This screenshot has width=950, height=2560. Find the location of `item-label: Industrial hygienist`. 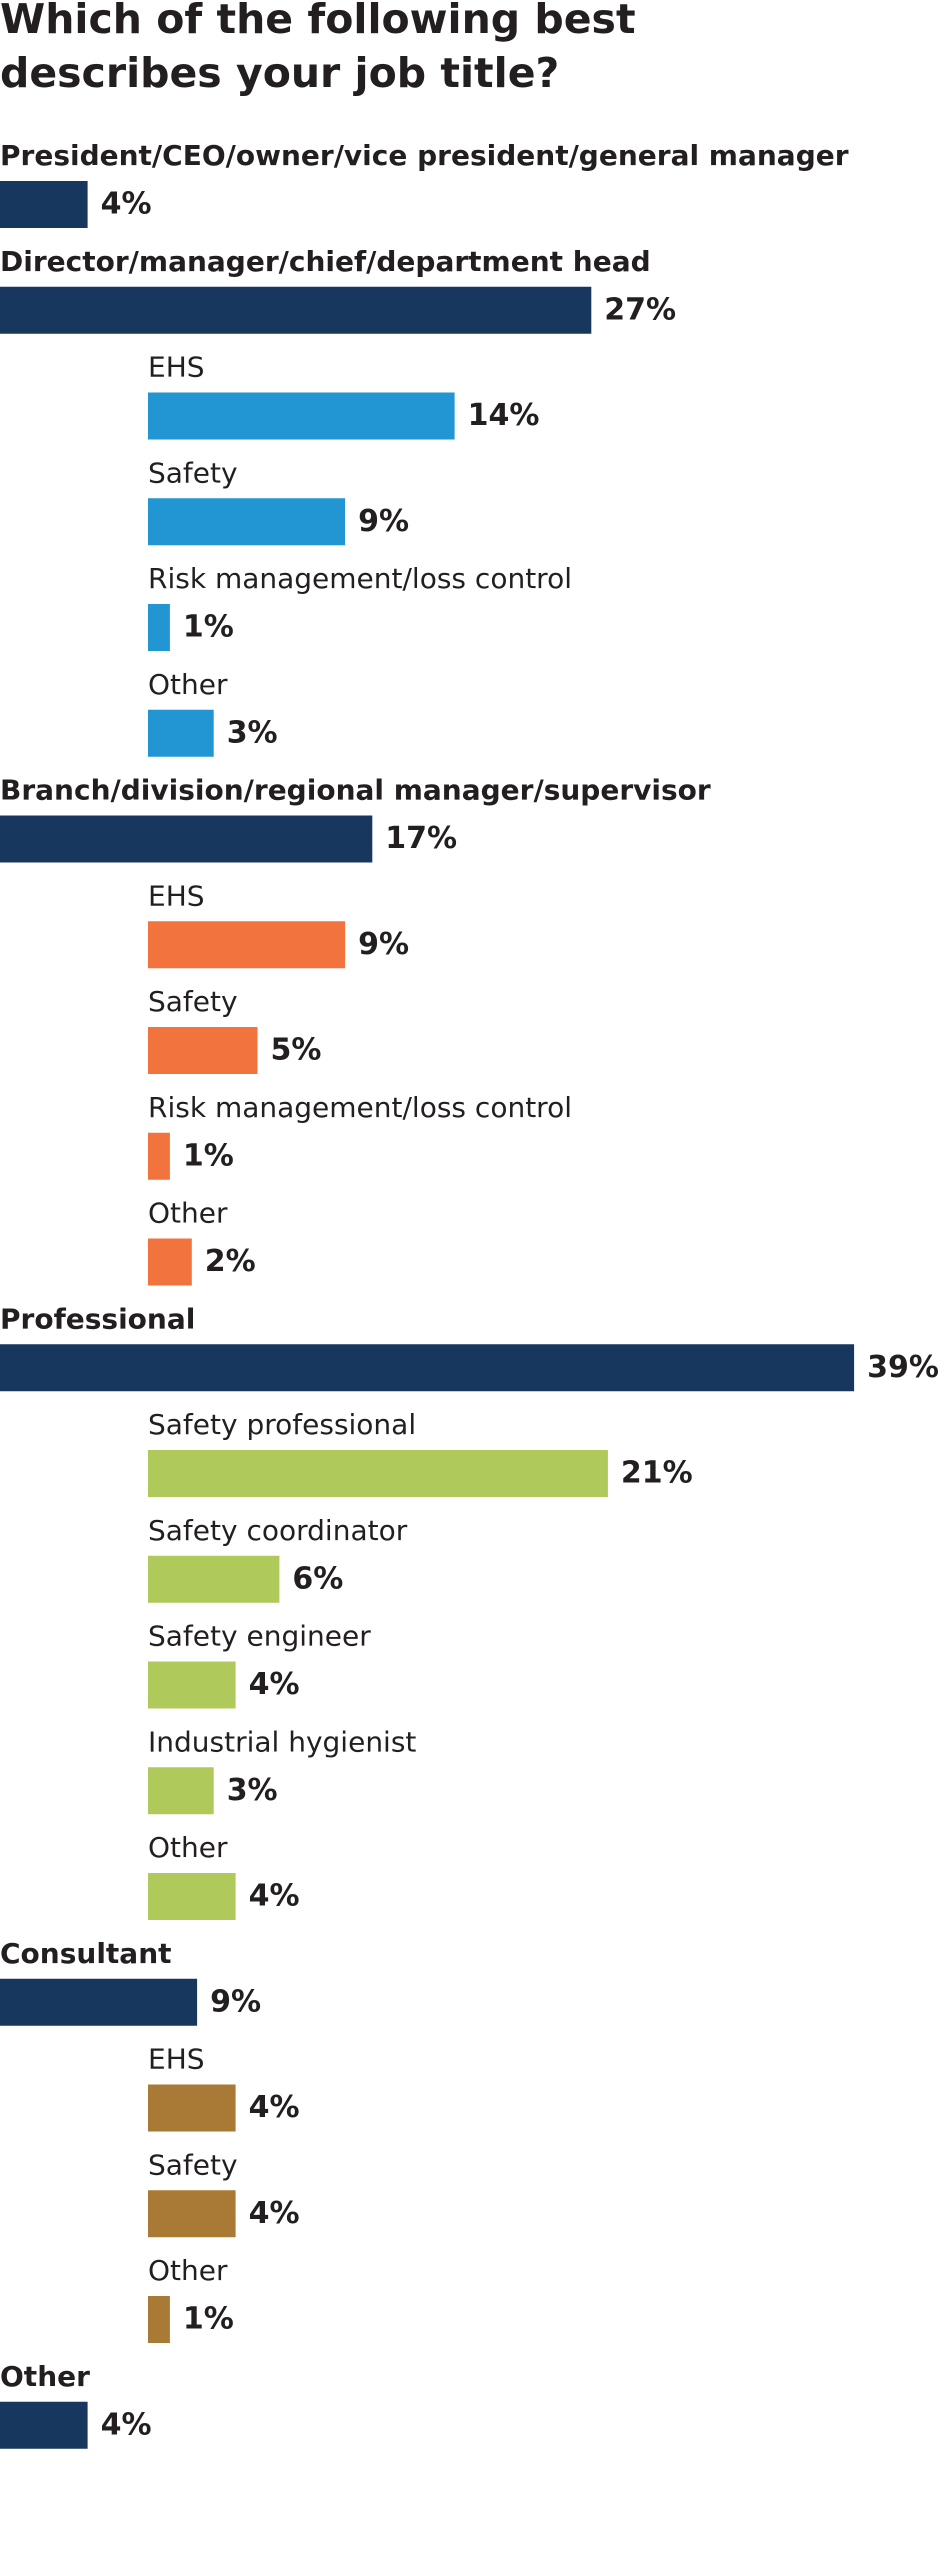

item-label: Industrial hygienist is located at coordinates (282, 1741).